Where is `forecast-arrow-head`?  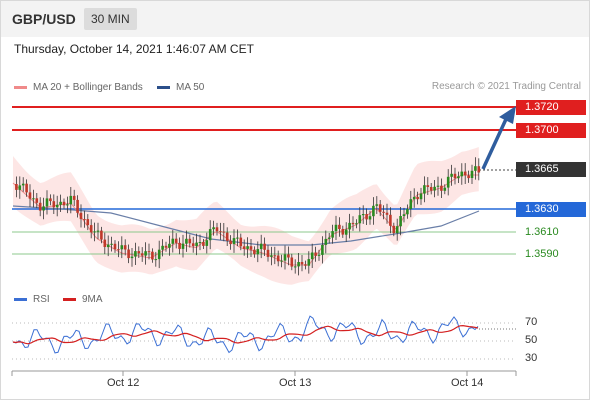 forecast-arrow-head is located at coordinates (507, 115).